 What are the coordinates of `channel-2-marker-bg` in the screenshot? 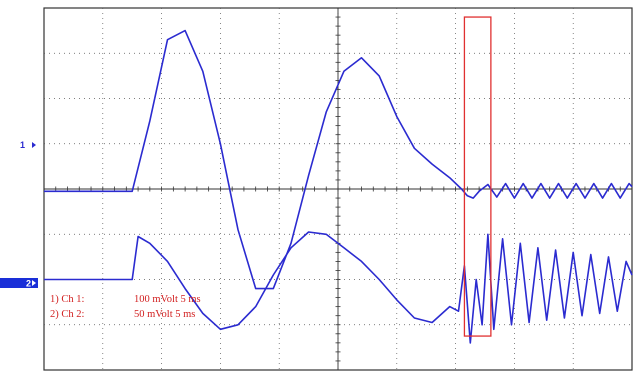 It's located at (19, 283).